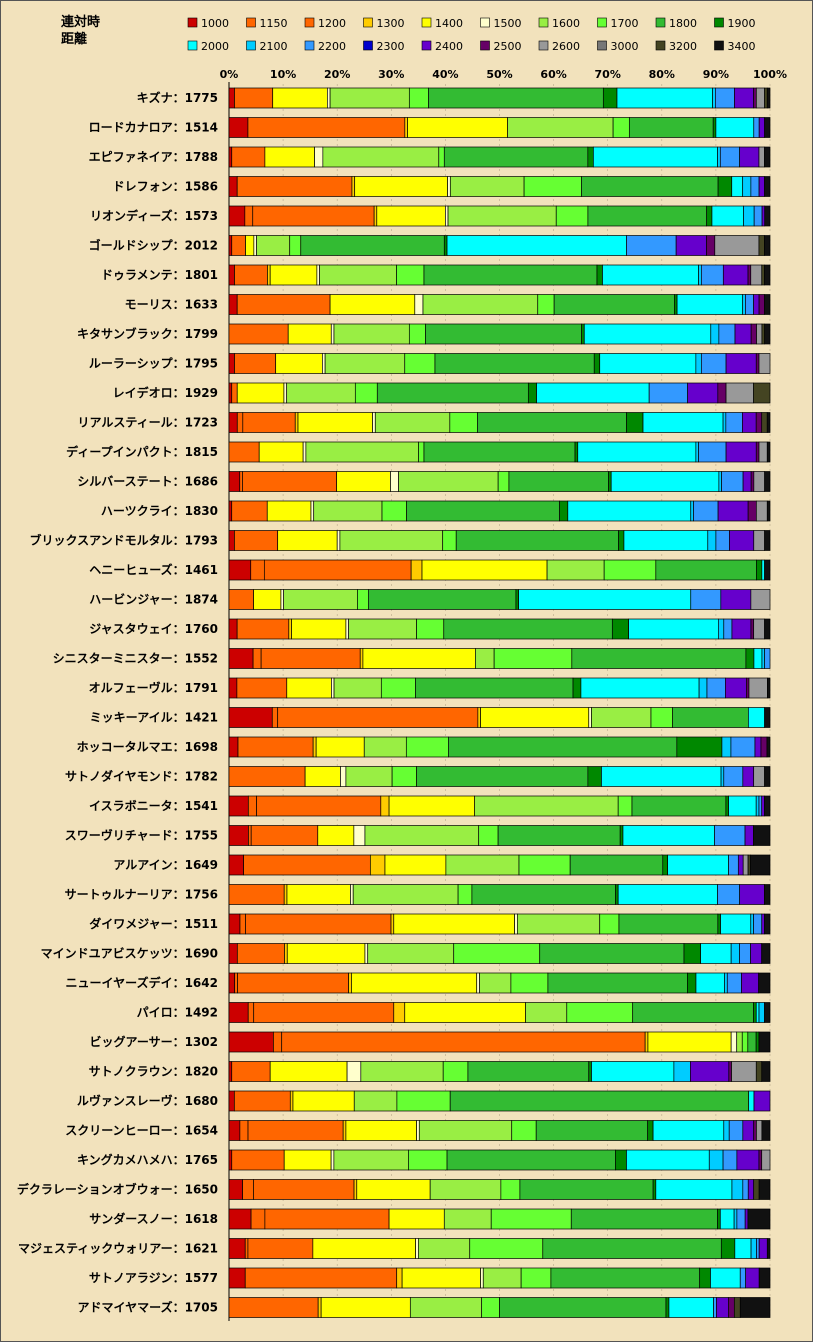 This screenshot has height=1342, width=813. Describe the element at coordinates (625, 23) in the screenshot. I see `legend-label-1700: 1700` at that location.